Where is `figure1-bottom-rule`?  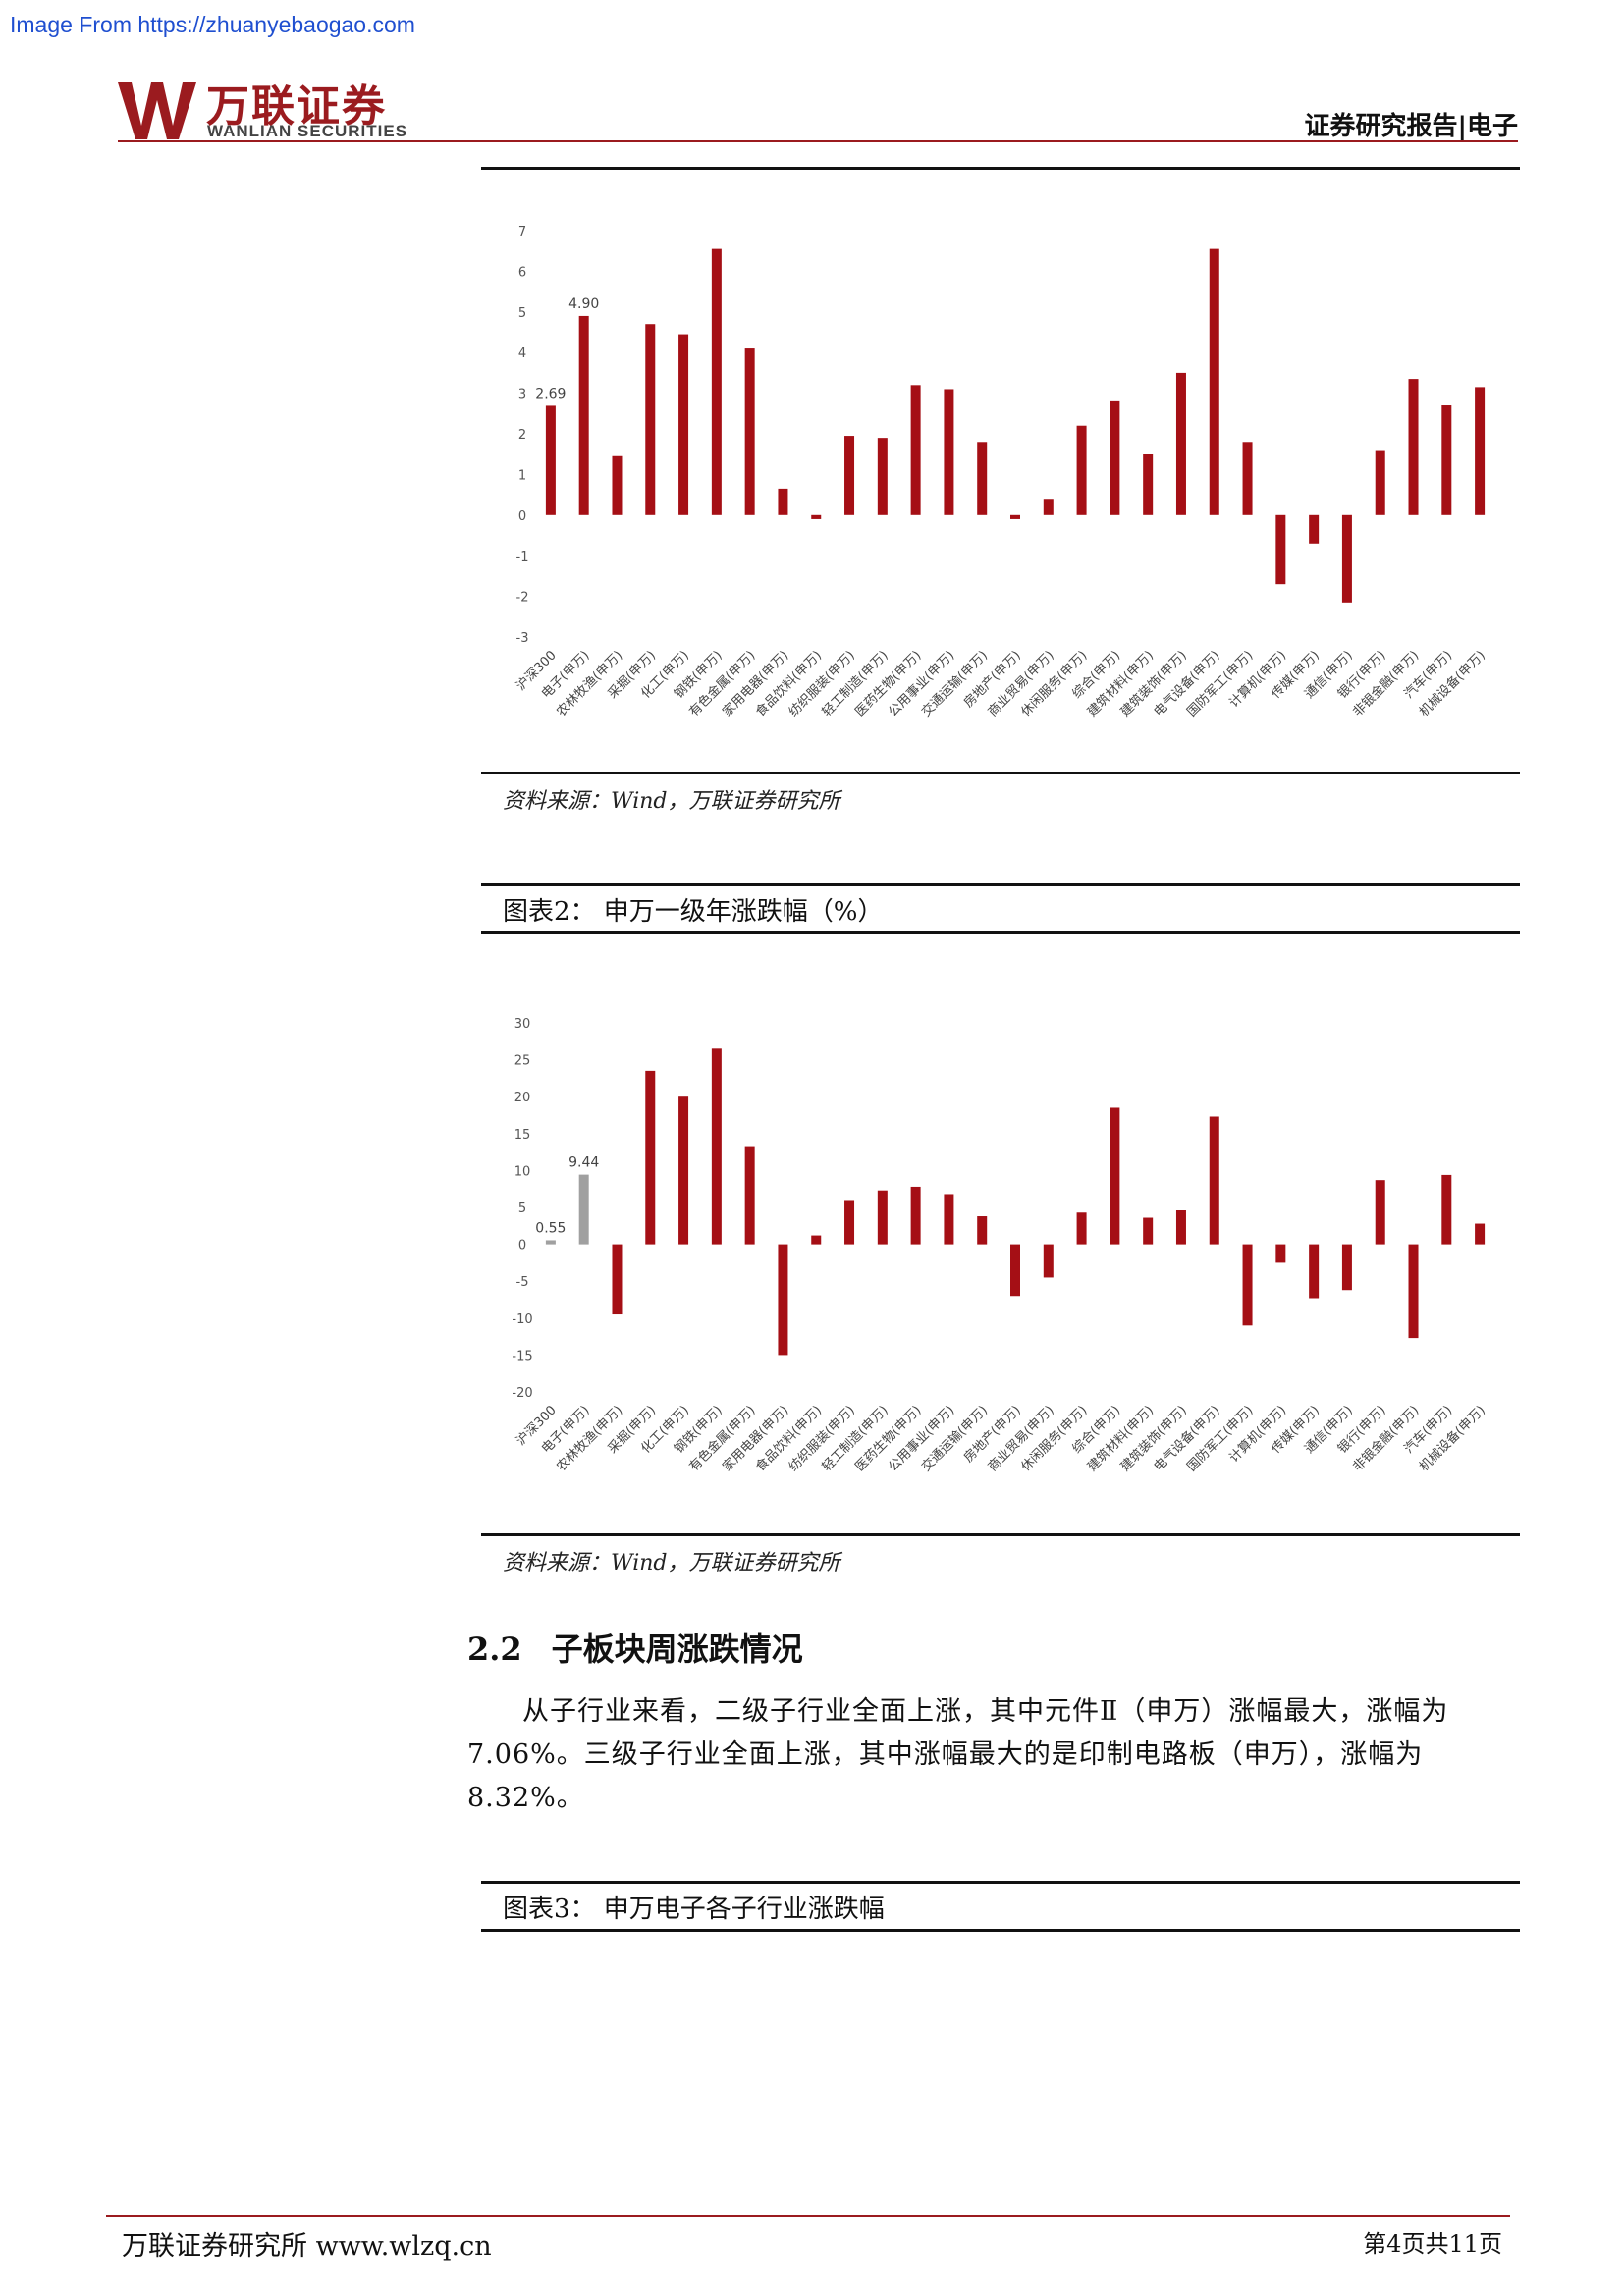
figure1-bottom-rule is located at coordinates (1000, 773).